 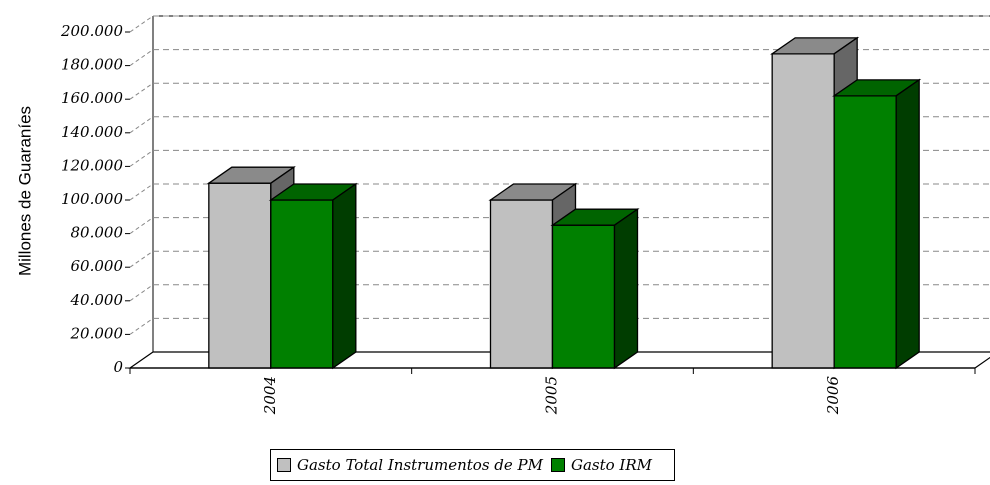 What do you see at coordinates (907, 224) in the screenshot?
I see `bar-2006-series-1-side` at bounding box center [907, 224].